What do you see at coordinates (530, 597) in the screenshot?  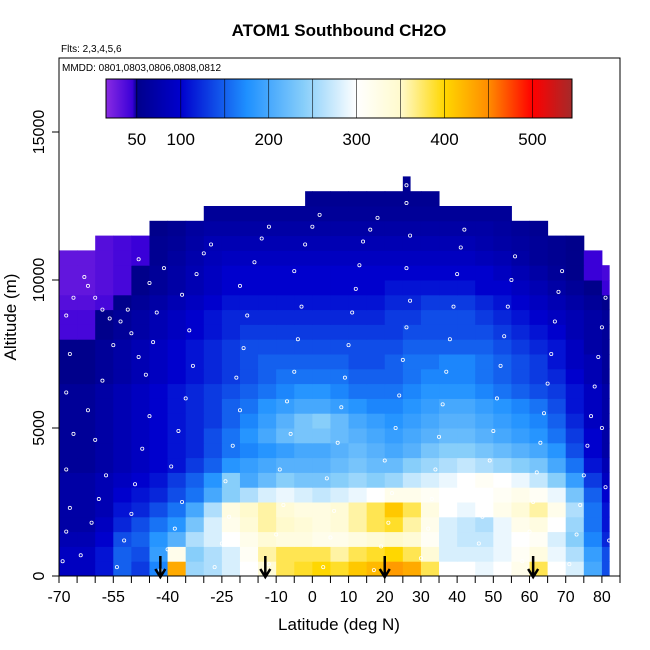 I see `x-tick-label: 60` at bounding box center [530, 597].